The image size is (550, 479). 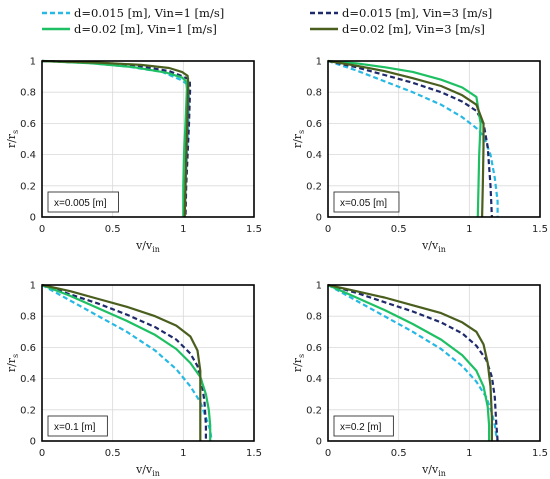 I want to click on legend-item: d=0.015 [m], Vin=1 [m/s], so click(x=133, y=13).